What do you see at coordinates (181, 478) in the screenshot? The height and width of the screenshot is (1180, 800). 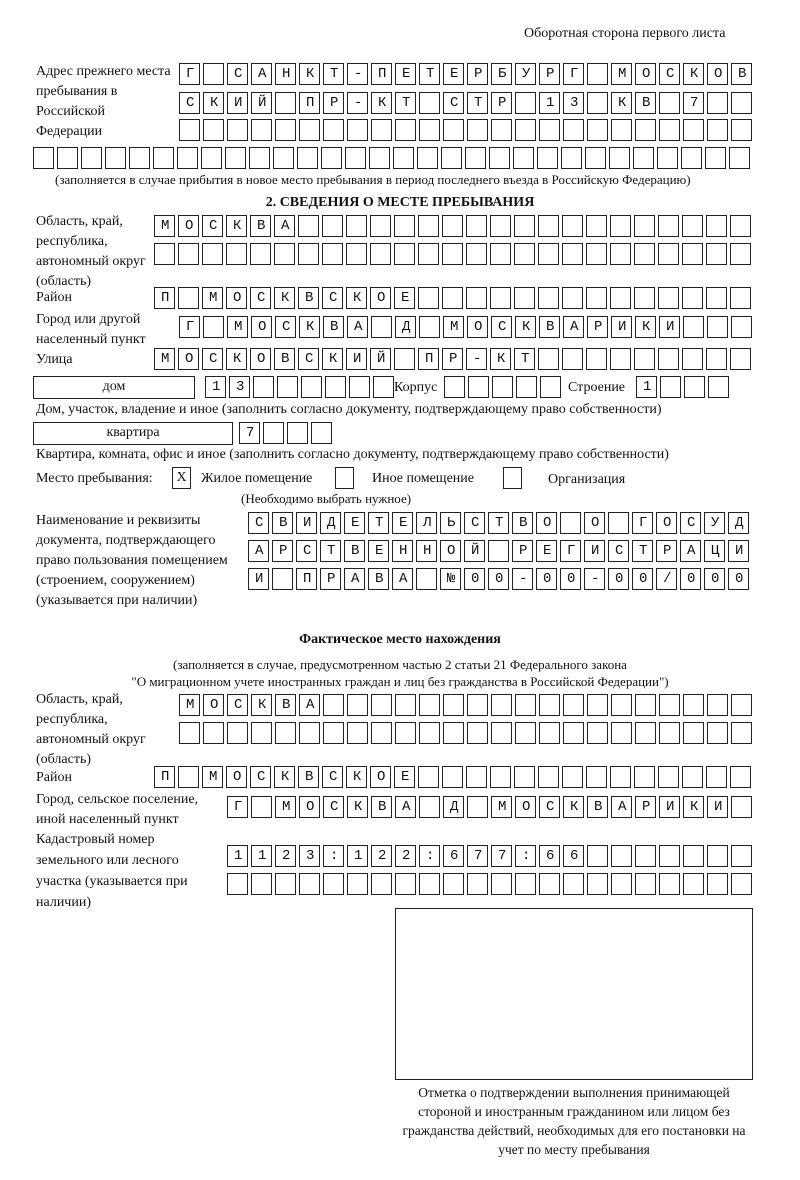 I see `checkbox-residential: X` at bounding box center [181, 478].